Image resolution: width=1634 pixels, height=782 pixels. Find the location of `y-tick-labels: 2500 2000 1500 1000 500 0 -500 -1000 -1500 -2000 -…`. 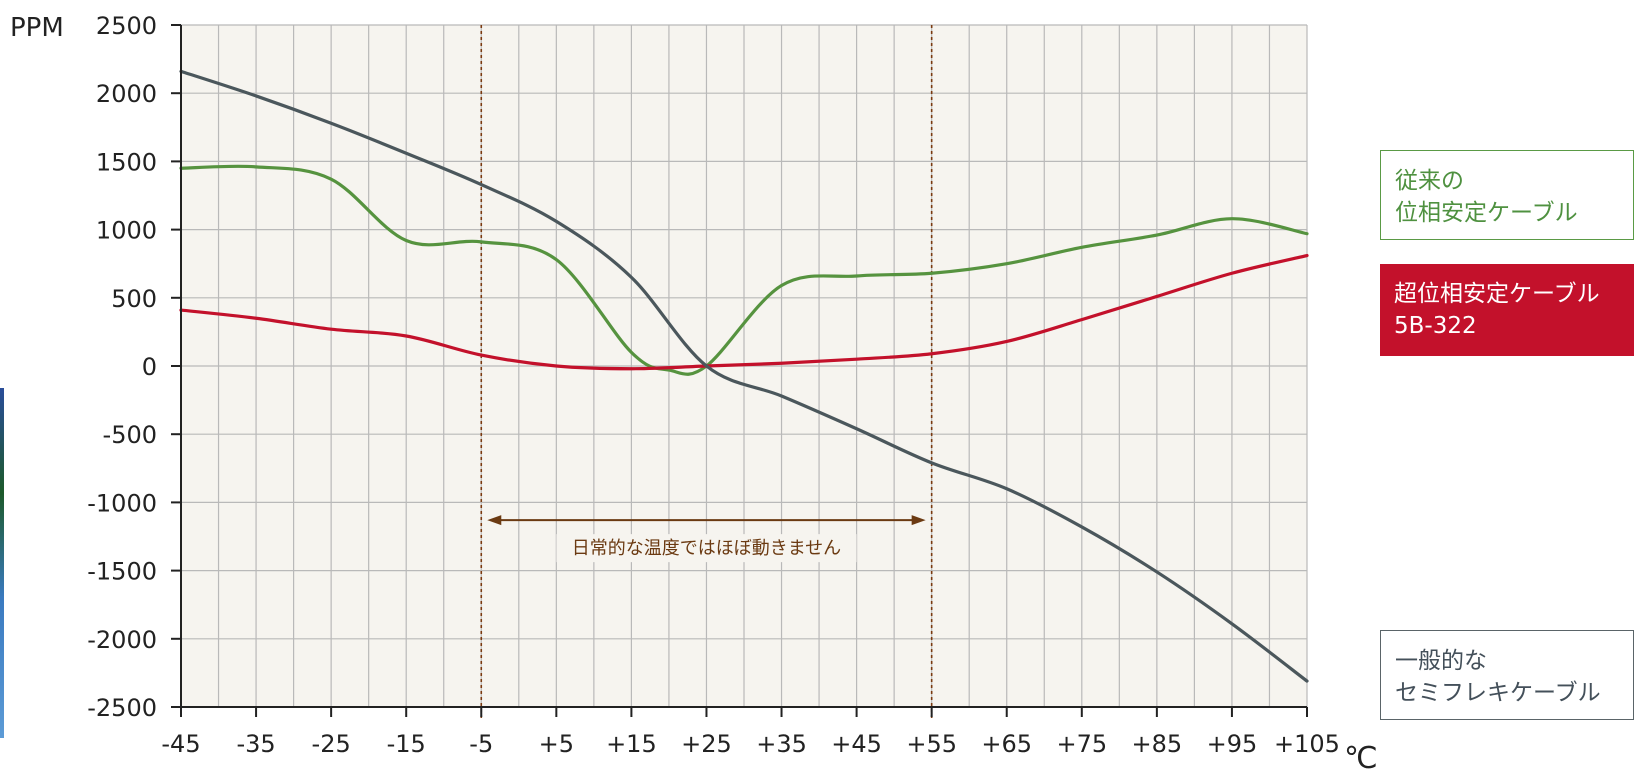

y-tick-labels: 2500 2000 1500 1000 500 0 -500 -1000 -1500 -2000 -… is located at coordinates (122, 367).